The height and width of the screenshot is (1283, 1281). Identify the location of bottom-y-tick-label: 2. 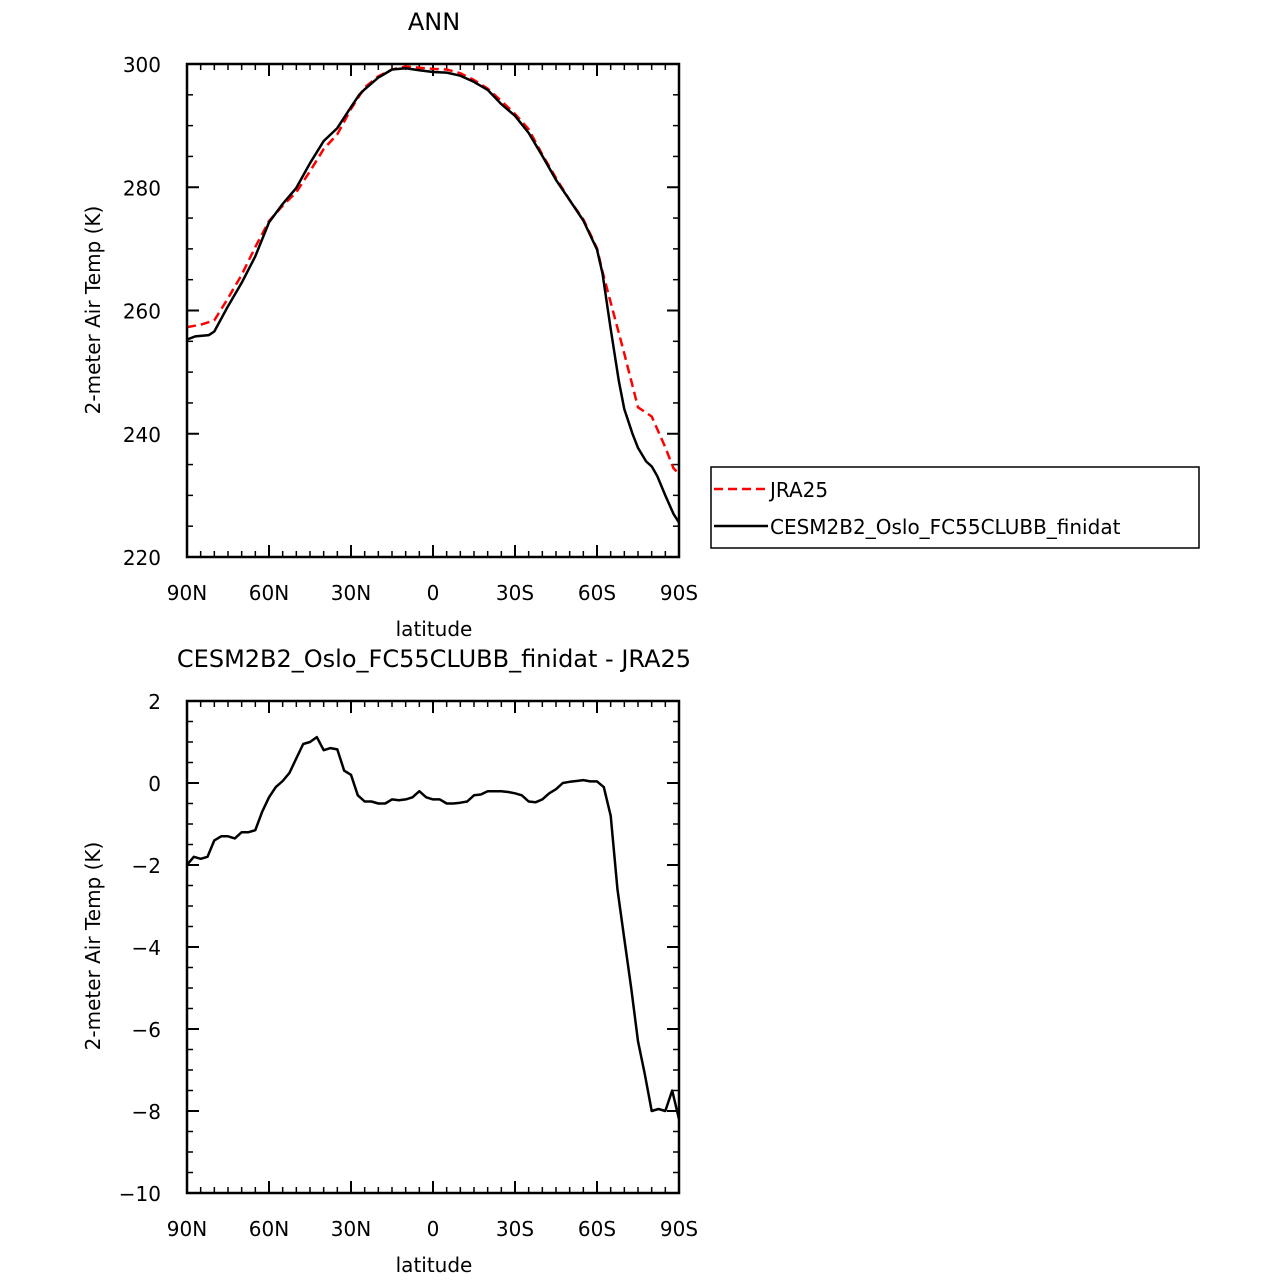
(154, 702).